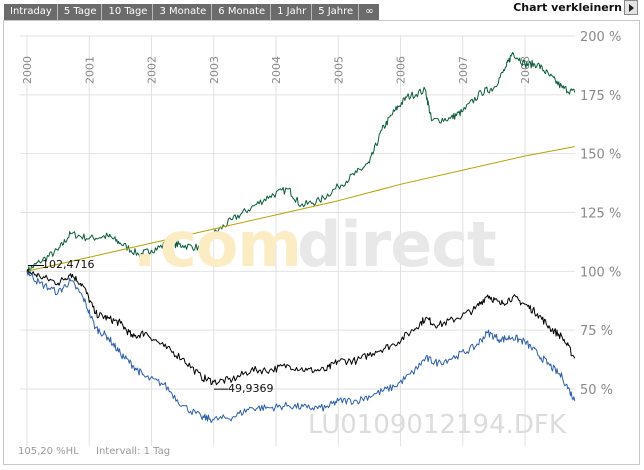 The height and width of the screenshot is (470, 644). I want to click on x-tick-label: 2005, so click(338, 70).